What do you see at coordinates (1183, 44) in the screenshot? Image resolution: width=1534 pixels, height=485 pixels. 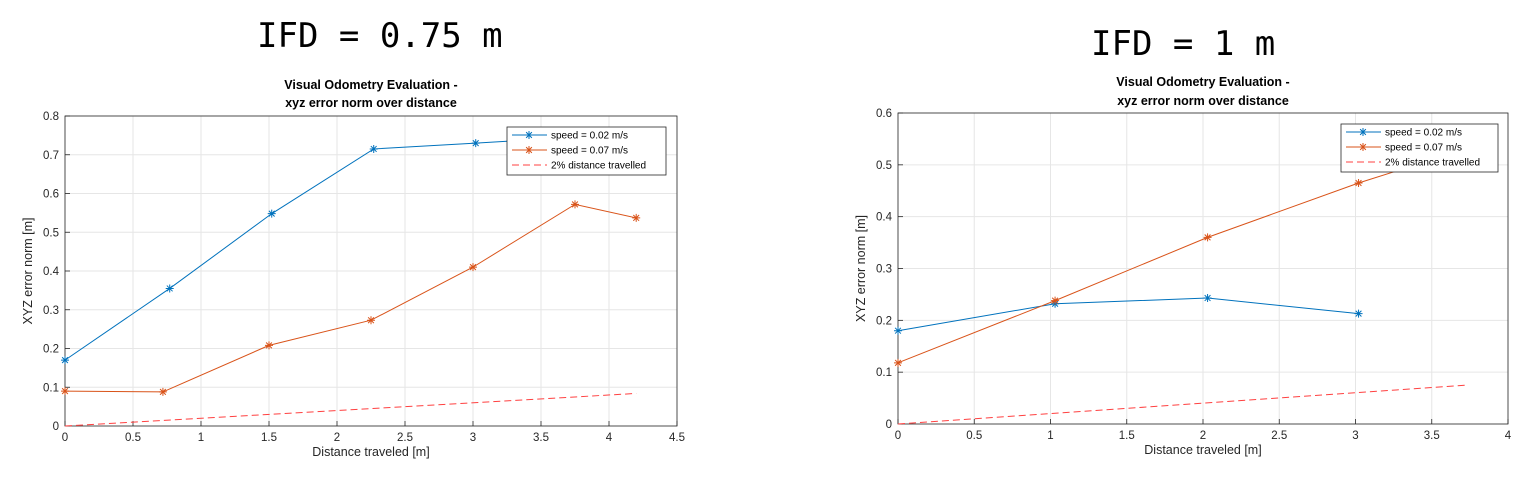 I see `heading-right: IFD = 1 m` at bounding box center [1183, 44].